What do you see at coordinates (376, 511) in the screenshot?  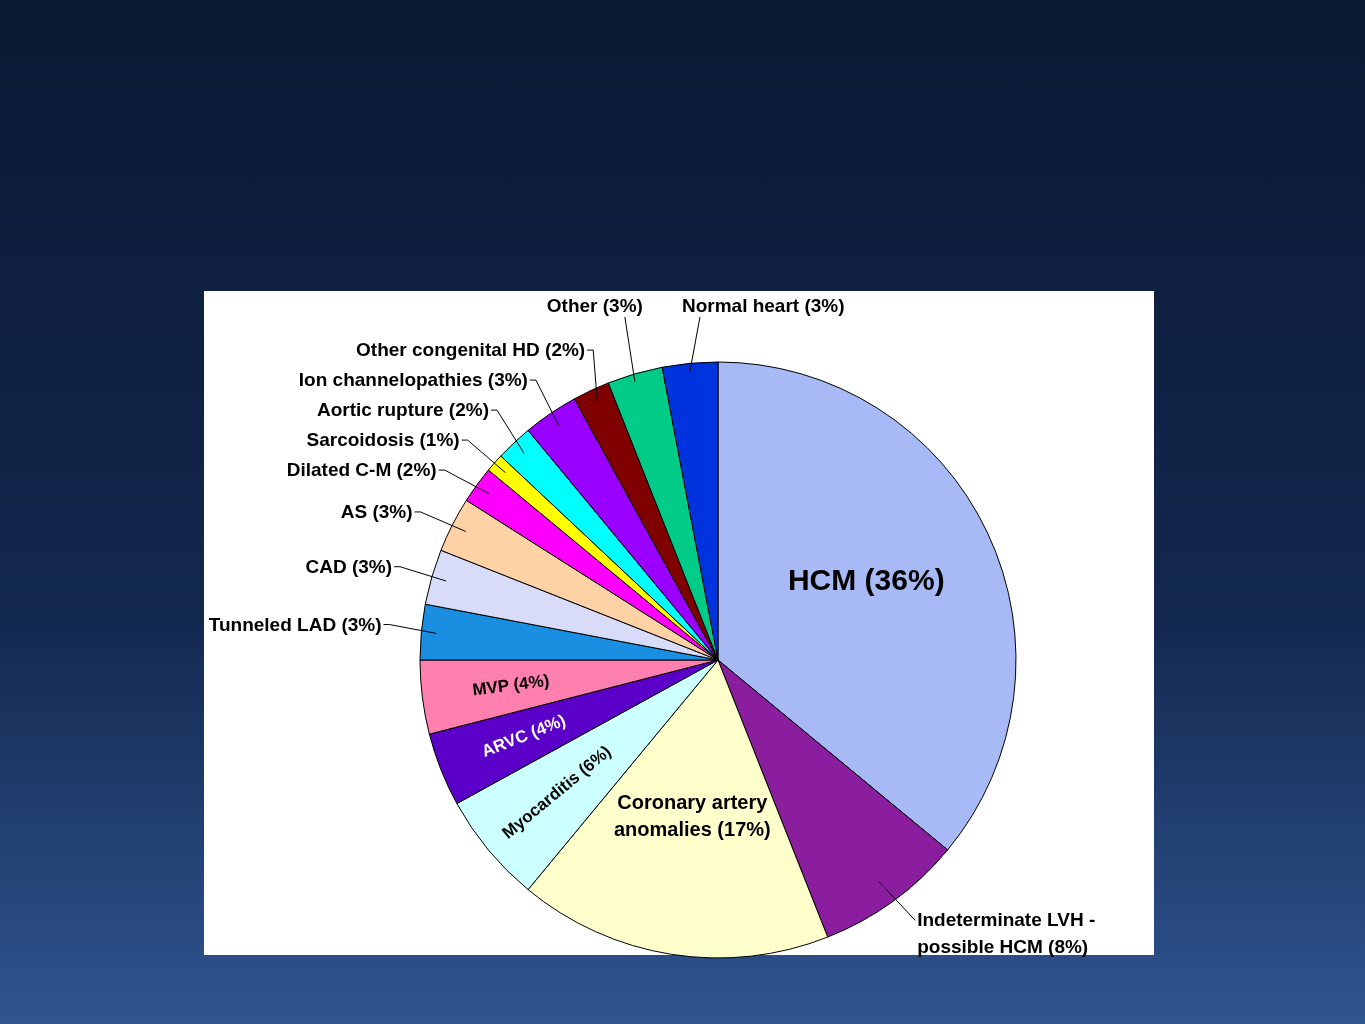 I see `slice-label: AS (3%)` at bounding box center [376, 511].